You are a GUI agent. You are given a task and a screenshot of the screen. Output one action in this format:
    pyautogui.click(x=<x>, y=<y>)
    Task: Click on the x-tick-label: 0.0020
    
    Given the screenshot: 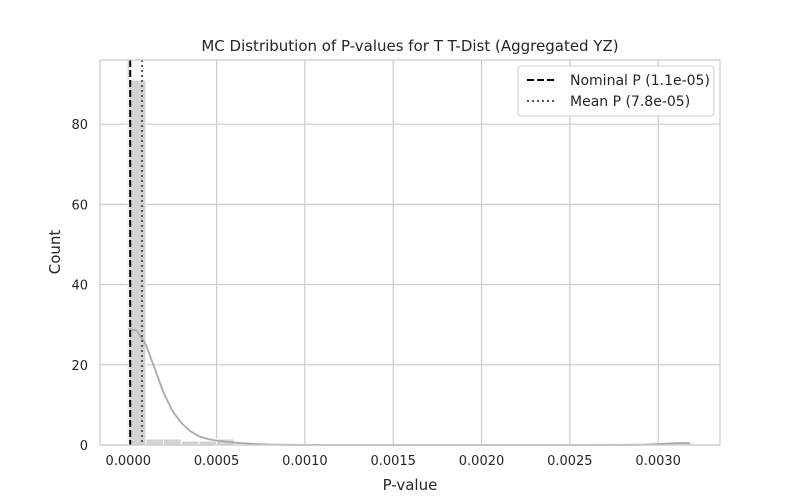 What is the action you would take?
    pyautogui.click(x=482, y=461)
    